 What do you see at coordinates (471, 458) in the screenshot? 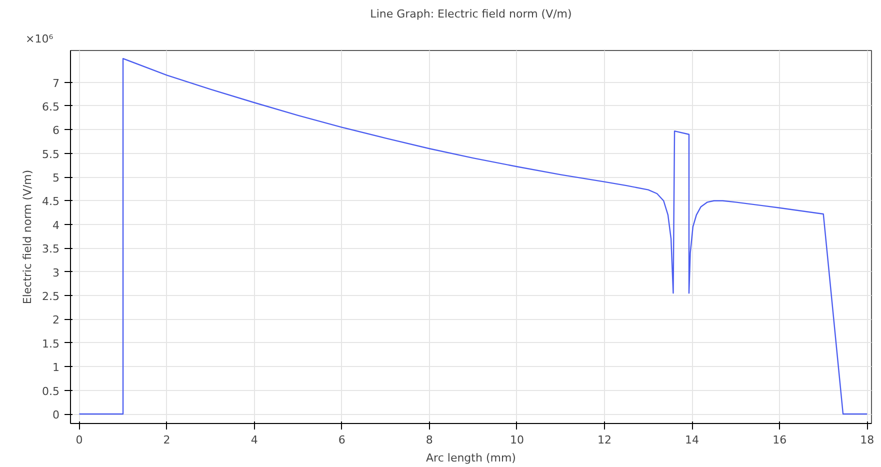
I see `x-axis-title: Arc length (mm)` at bounding box center [471, 458].